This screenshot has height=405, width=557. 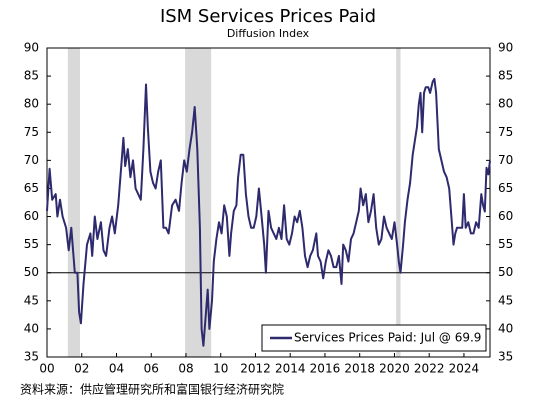 I want to click on y-tick-label: 65, so click(x=31, y=188).